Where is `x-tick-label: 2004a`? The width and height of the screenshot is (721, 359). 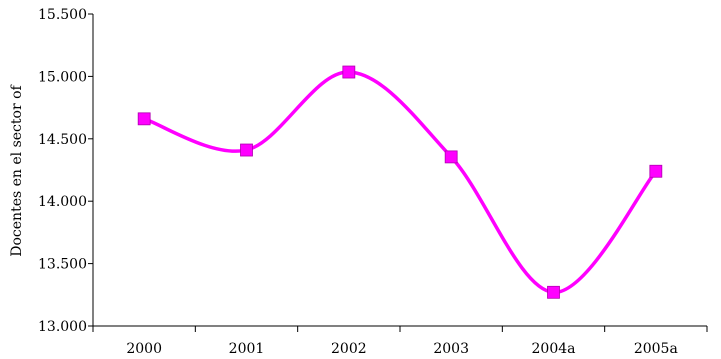 x-tick-label: 2004a is located at coordinates (554, 349).